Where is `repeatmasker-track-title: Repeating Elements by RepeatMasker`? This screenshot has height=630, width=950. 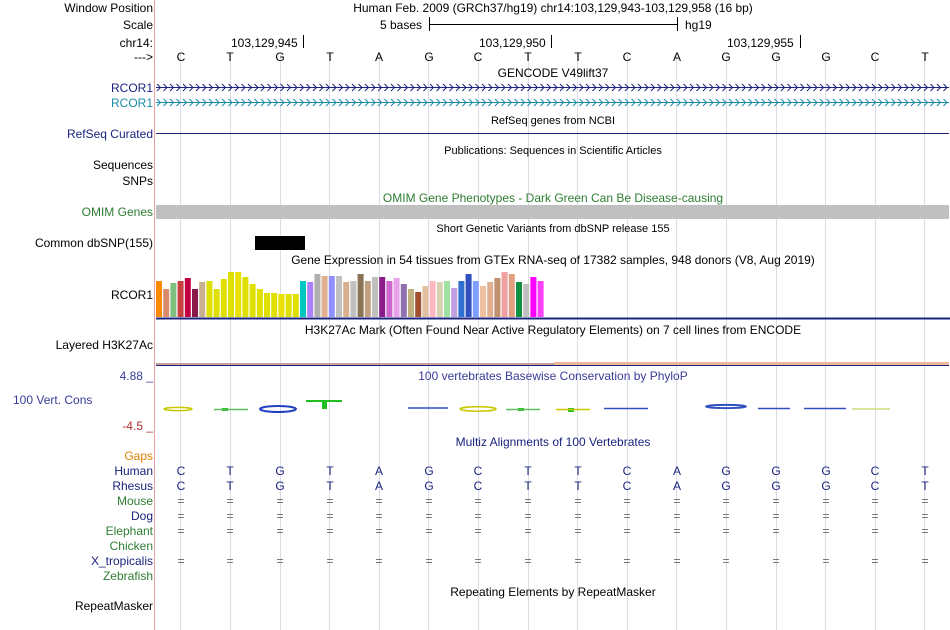 repeatmasker-track-title: Repeating Elements by RepeatMasker is located at coordinates (553, 592).